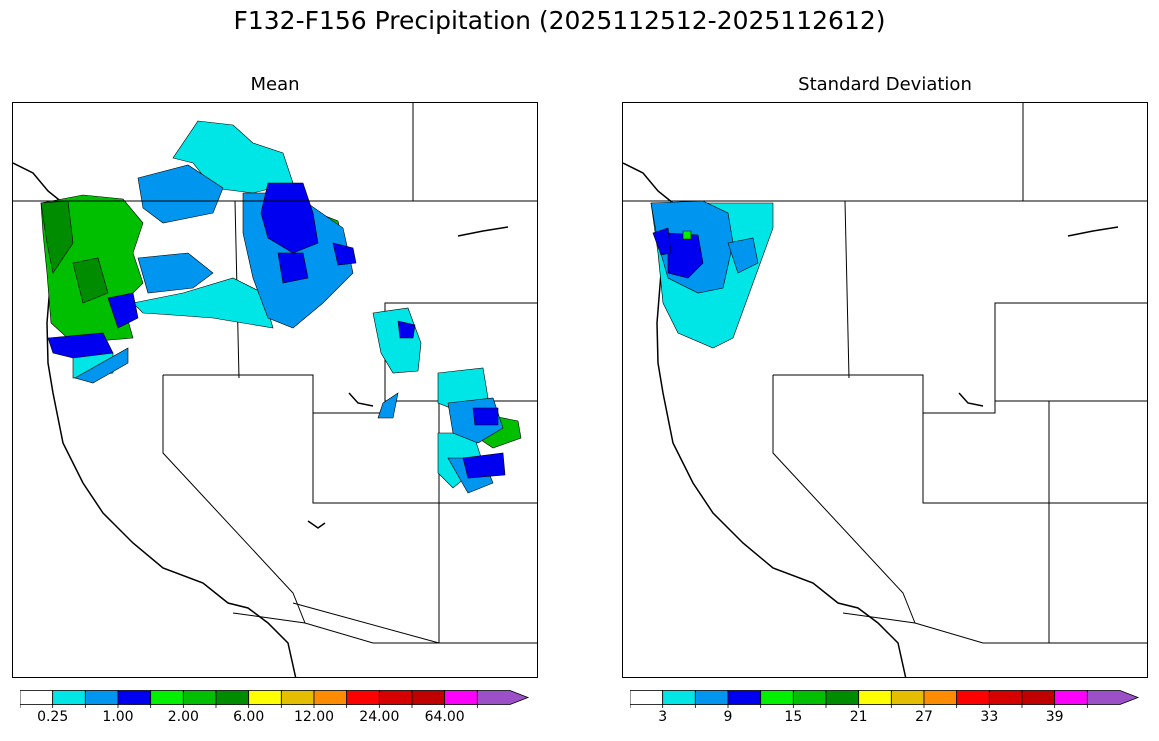 The height and width of the screenshot is (741, 1159). Describe the element at coordinates (53, 717) in the screenshot. I see `colorbar-label: 0.25` at that location.